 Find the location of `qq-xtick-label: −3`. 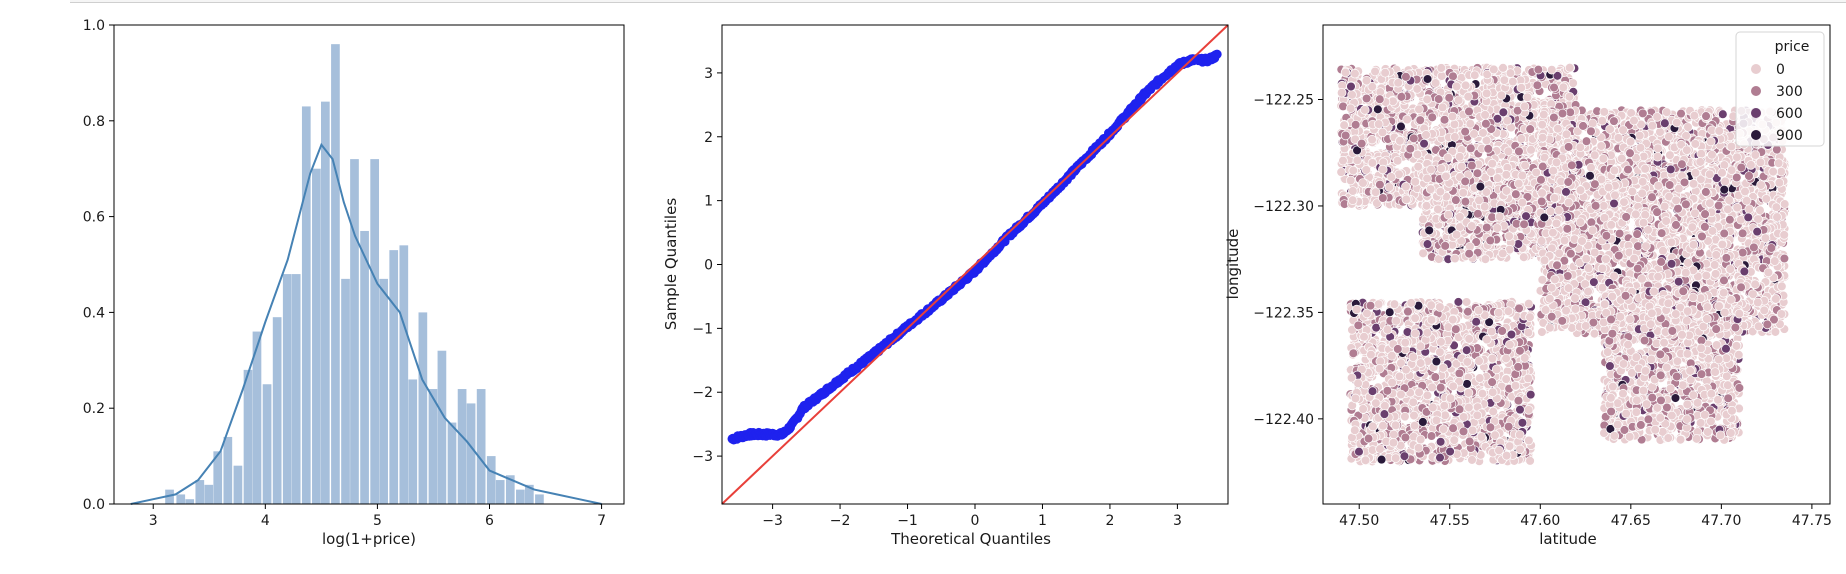

qq-xtick-label: −3 is located at coordinates (772, 521).